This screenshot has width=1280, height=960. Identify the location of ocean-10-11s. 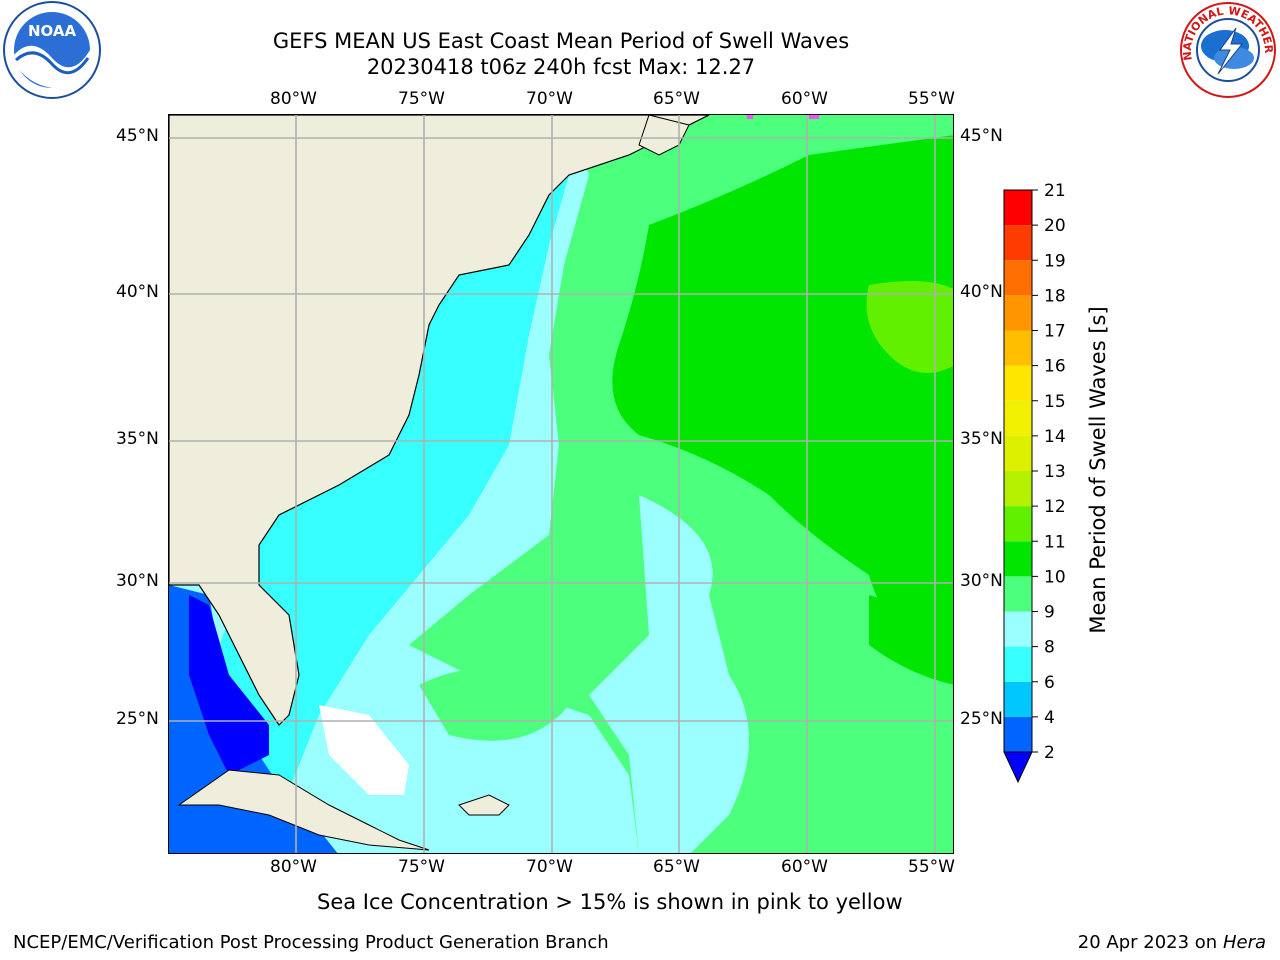
(782, 405).